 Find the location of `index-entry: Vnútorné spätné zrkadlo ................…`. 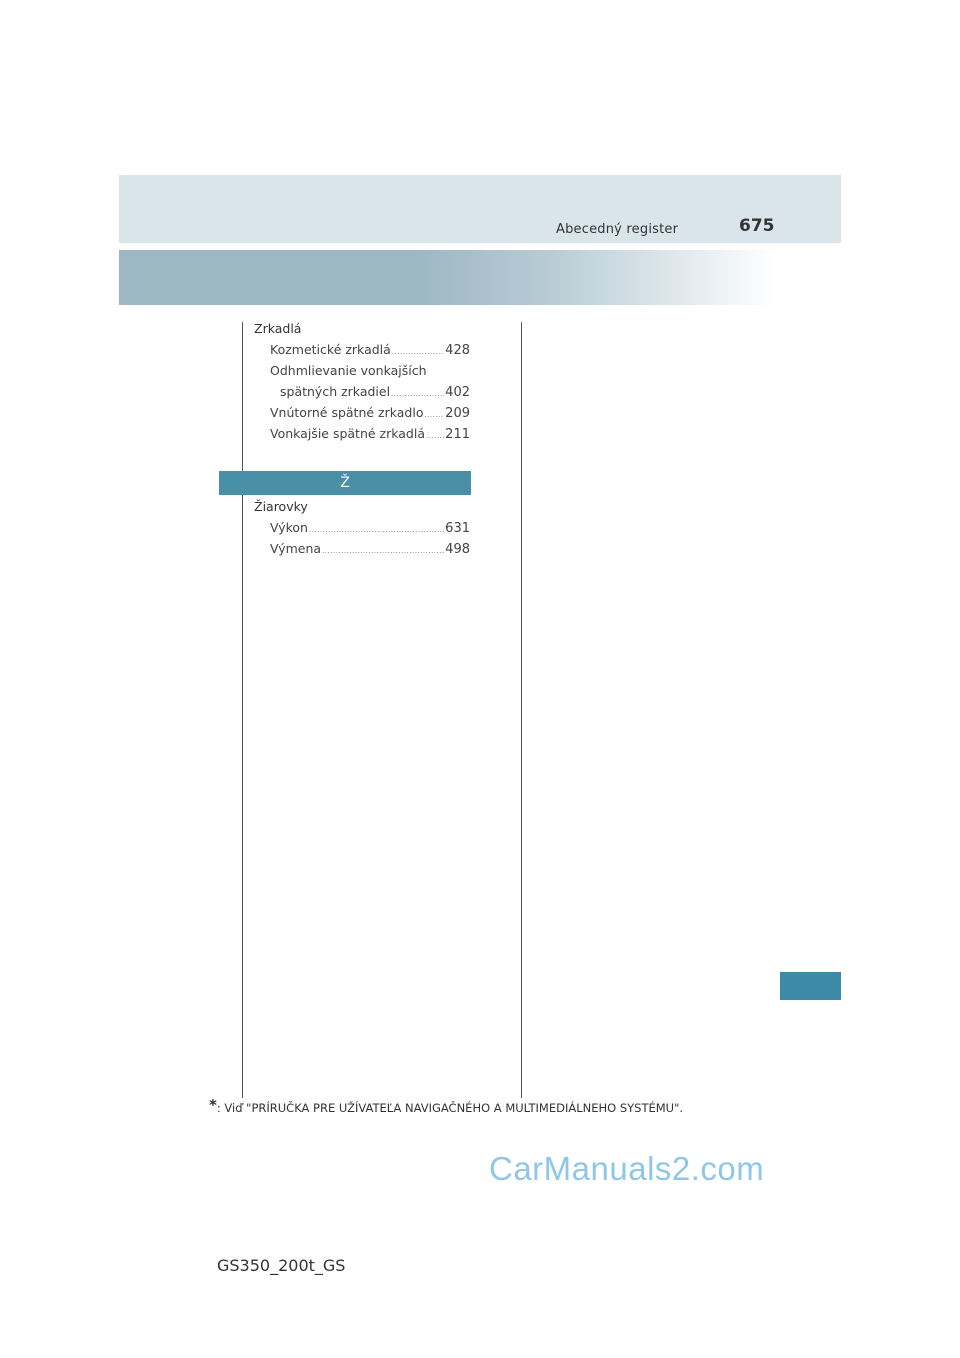

index-entry: Vnútorné spätné zrkadlo ................… is located at coordinates (362, 412).